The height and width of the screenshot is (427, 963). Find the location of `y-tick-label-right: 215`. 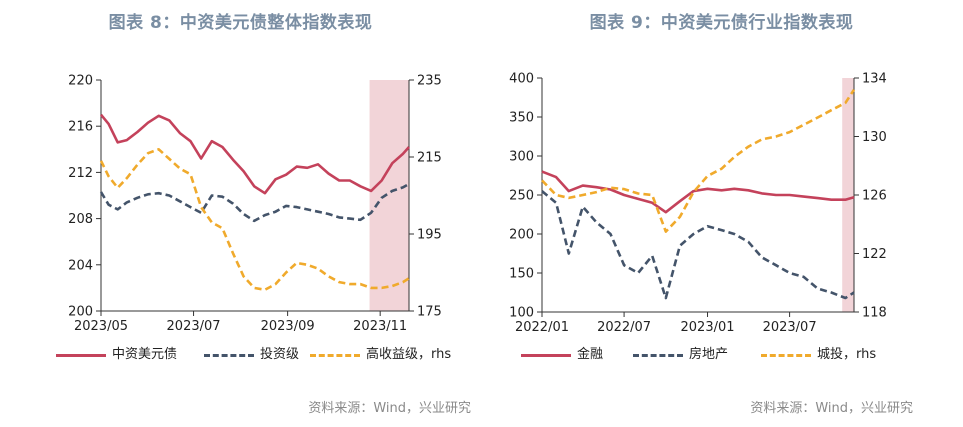

y-tick-label-right: 215 is located at coordinates (429, 158).